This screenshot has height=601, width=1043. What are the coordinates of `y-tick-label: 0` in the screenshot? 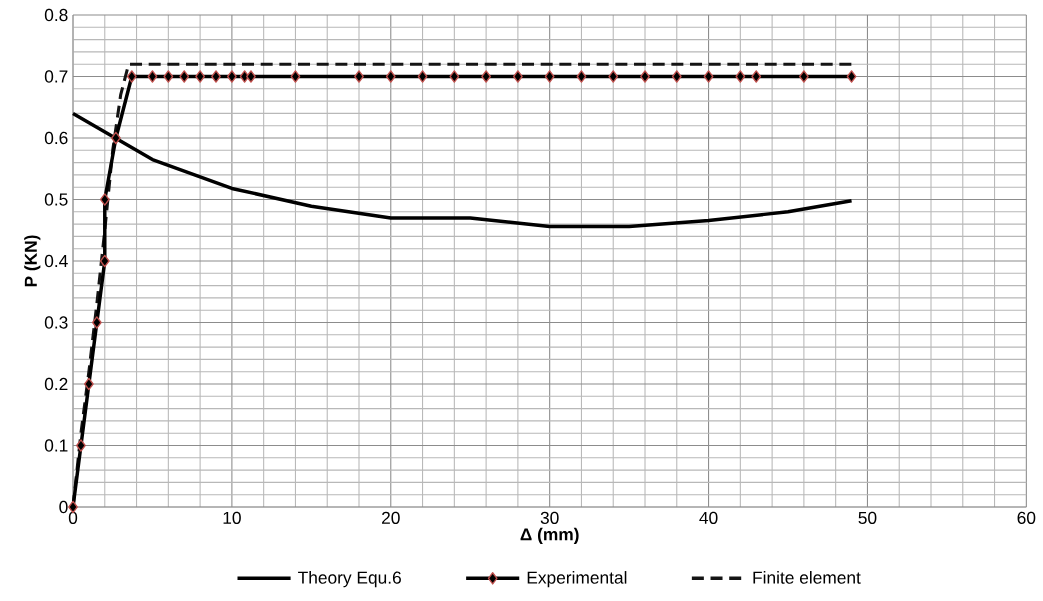 It's located at (63, 507).